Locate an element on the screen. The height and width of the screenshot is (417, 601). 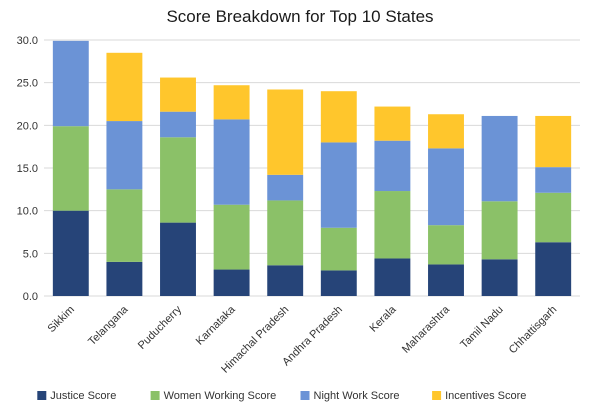
y-tick-label: 5.0 is located at coordinates (30, 254).